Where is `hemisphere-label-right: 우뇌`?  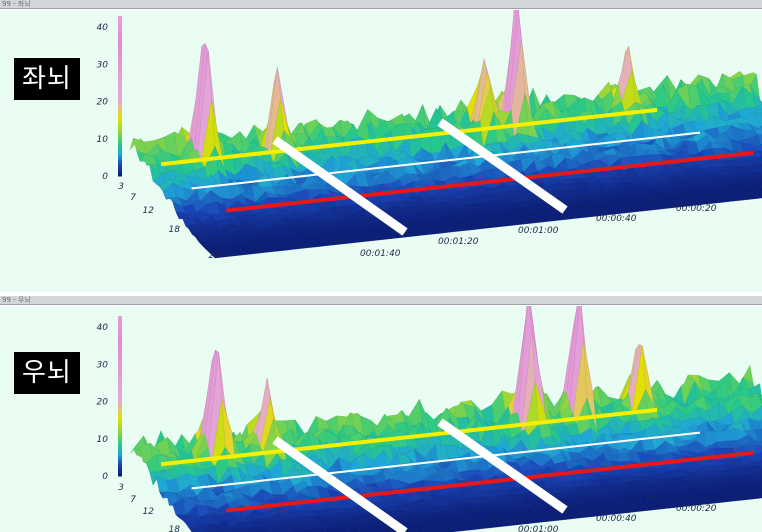
hemisphere-label-right: 우뇌 is located at coordinates (47, 373).